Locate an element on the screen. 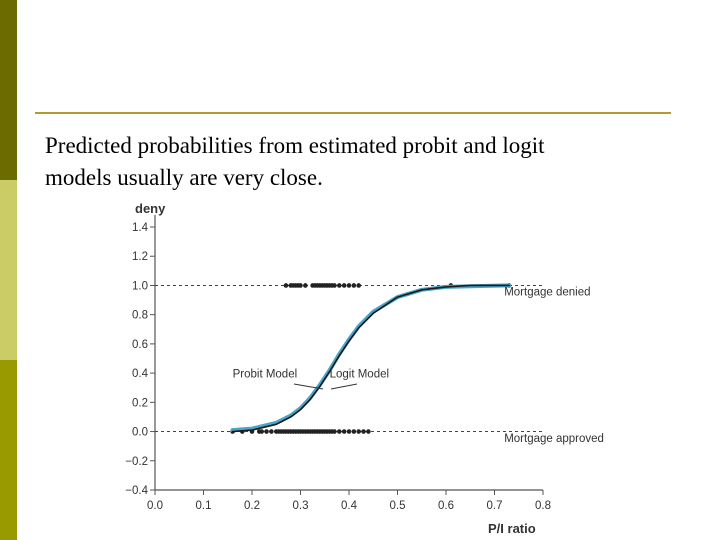  x-tick-label: 0.7 is located at coordinates (495, 506).